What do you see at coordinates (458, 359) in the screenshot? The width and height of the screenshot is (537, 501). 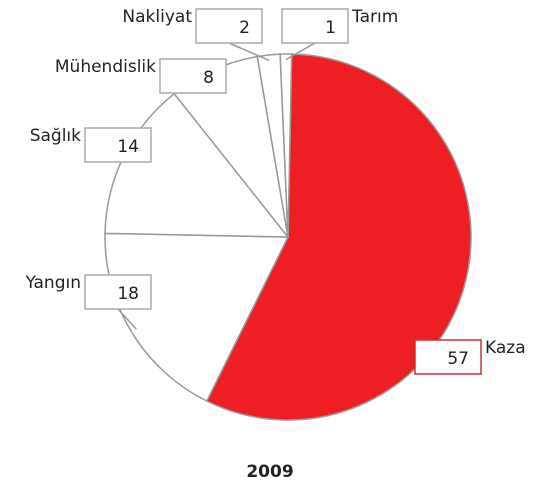 I see `data-label: 57` at bounding box center [458, 359].